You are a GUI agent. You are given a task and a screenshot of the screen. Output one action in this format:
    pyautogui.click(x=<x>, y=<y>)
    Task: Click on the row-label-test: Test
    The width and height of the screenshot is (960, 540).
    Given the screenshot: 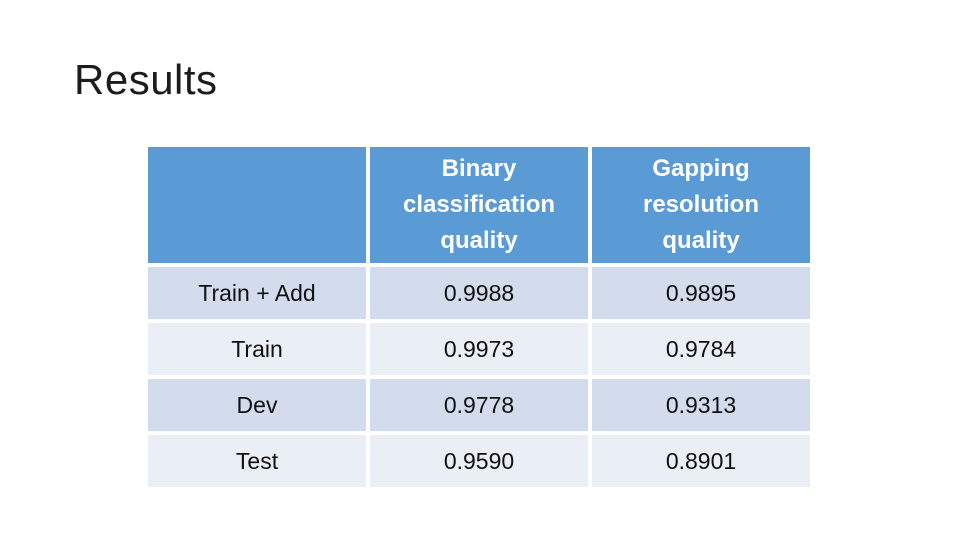 What is the action you would take?
    pyautogui.click(x=257, y=461)
    